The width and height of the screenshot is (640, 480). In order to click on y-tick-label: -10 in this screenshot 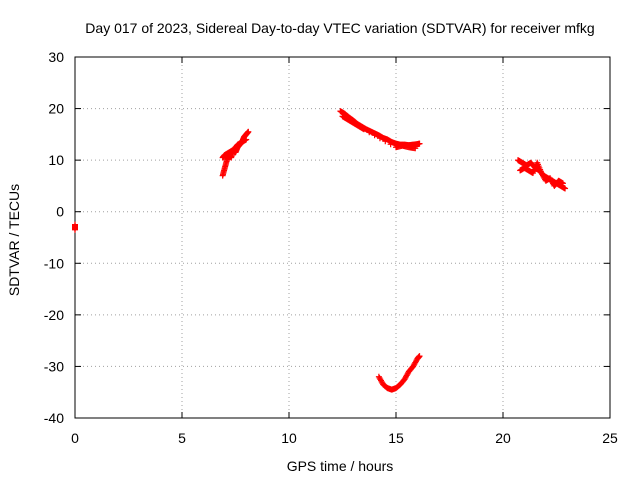, I will do `click(54, 263)`.